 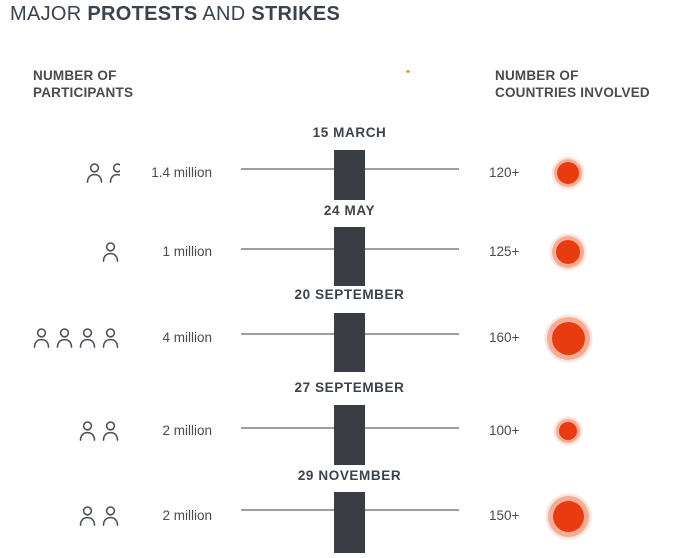 I want to click on countries-count: 160+, so click(x=504, y=337).